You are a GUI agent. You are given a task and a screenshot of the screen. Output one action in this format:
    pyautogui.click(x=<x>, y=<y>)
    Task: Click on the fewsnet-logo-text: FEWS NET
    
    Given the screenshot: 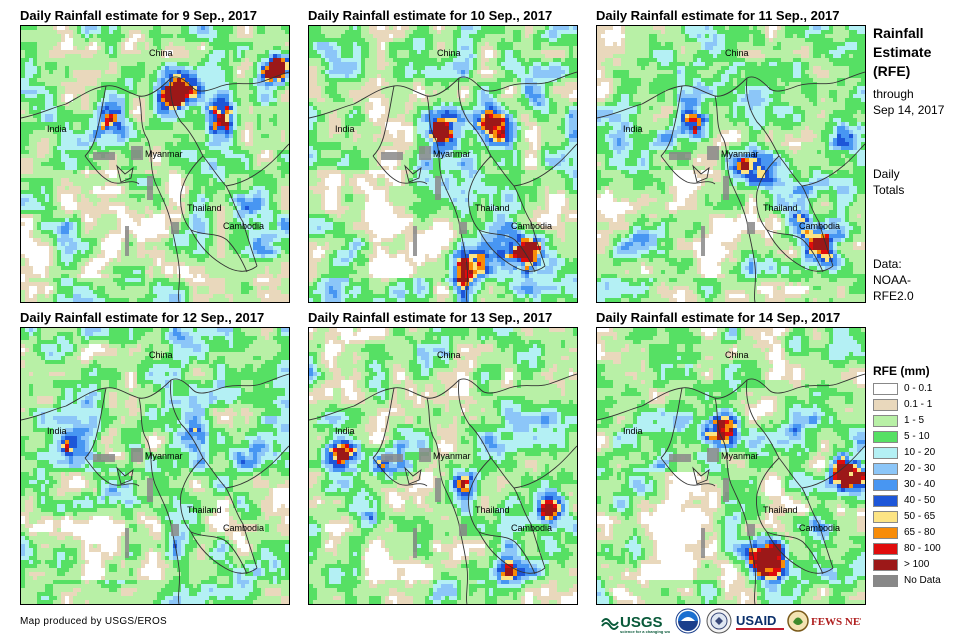 What is the action you would take?
    pyautogui.click(x=836, y=622)
    